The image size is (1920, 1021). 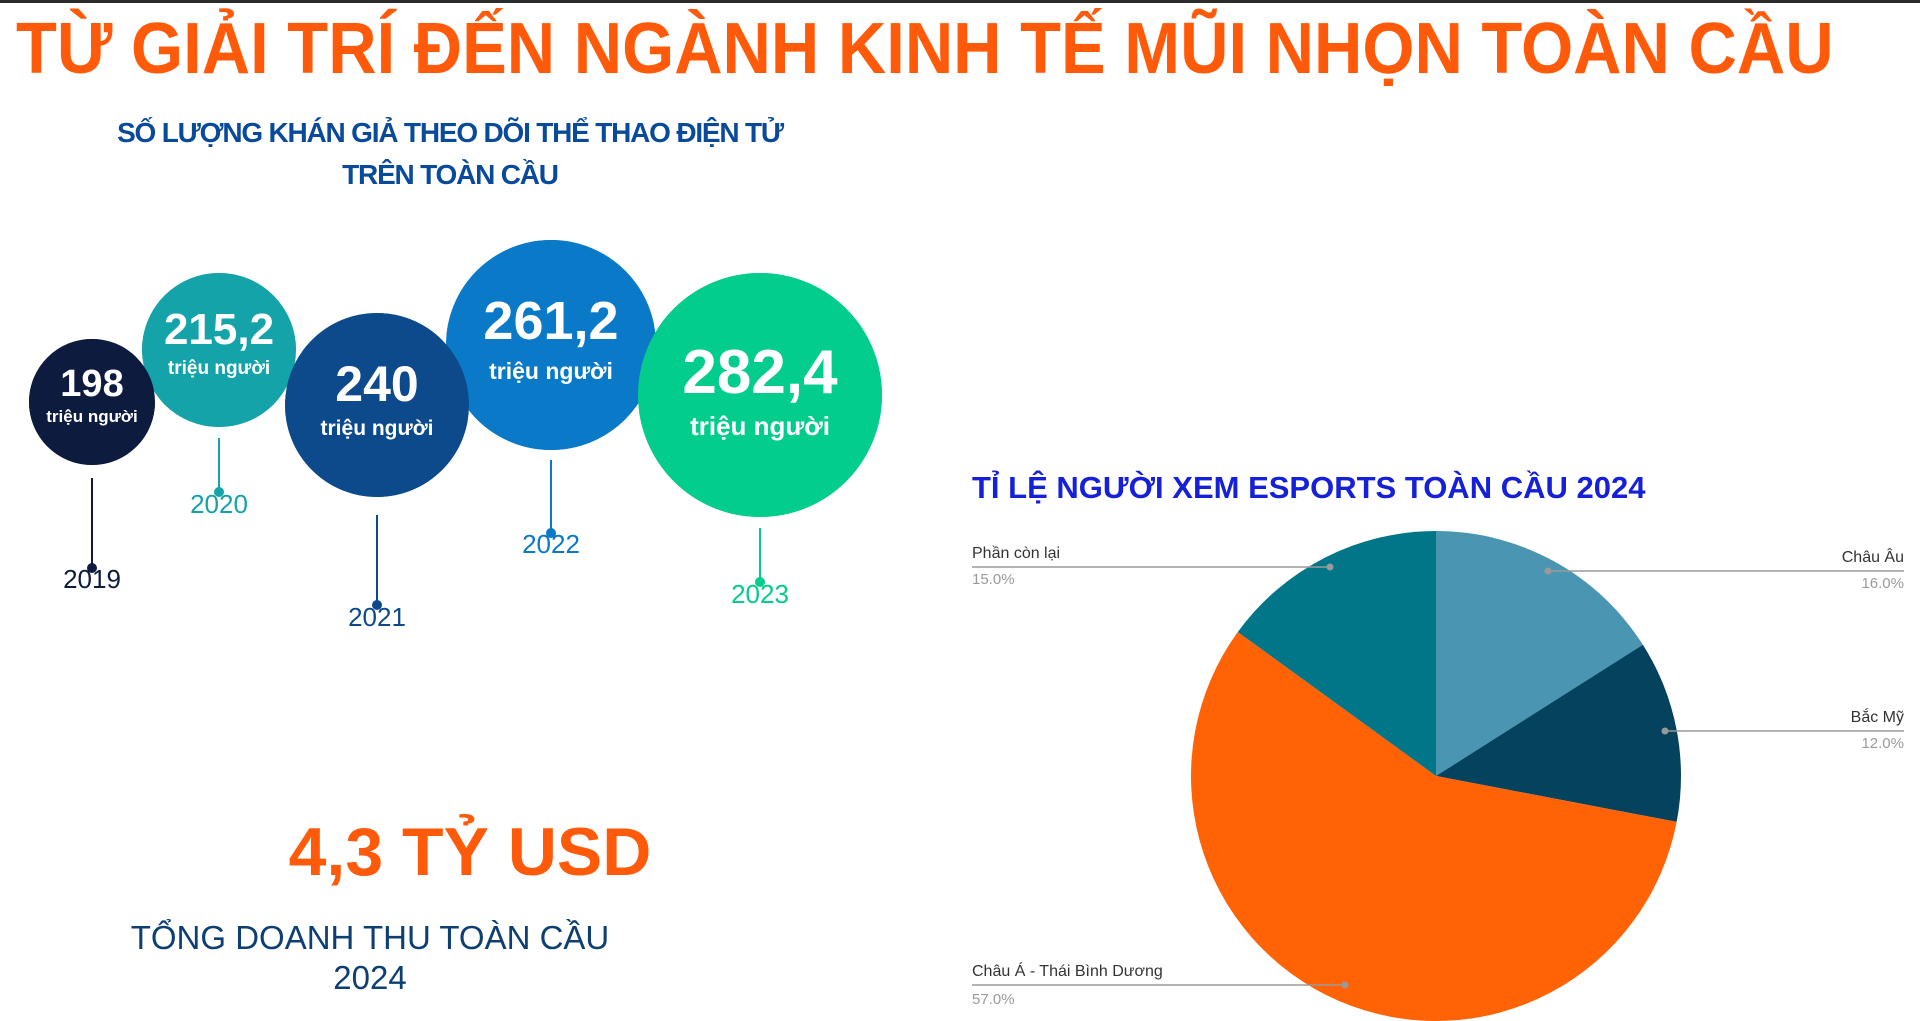 What do you see at coordinates (219, 329) in the screenshot?
I see `bubble-value-2020: 215,2` at bounding box center [219, 329].